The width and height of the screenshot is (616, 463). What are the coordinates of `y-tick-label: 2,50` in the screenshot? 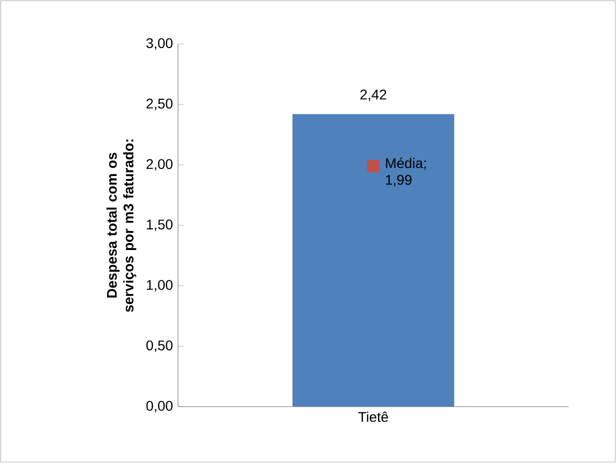 It's located at (159, 104).